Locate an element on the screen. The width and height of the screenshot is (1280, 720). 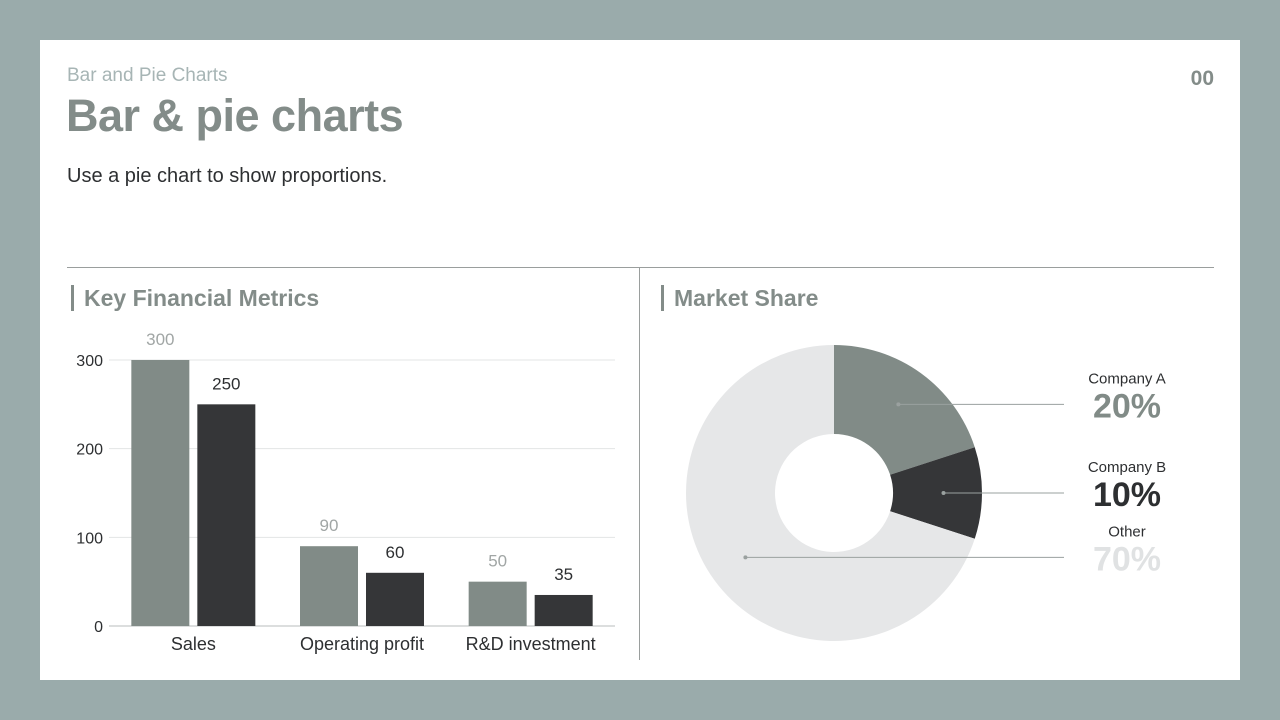
y-tick-label: 0 is located at coordinates (98, 627).